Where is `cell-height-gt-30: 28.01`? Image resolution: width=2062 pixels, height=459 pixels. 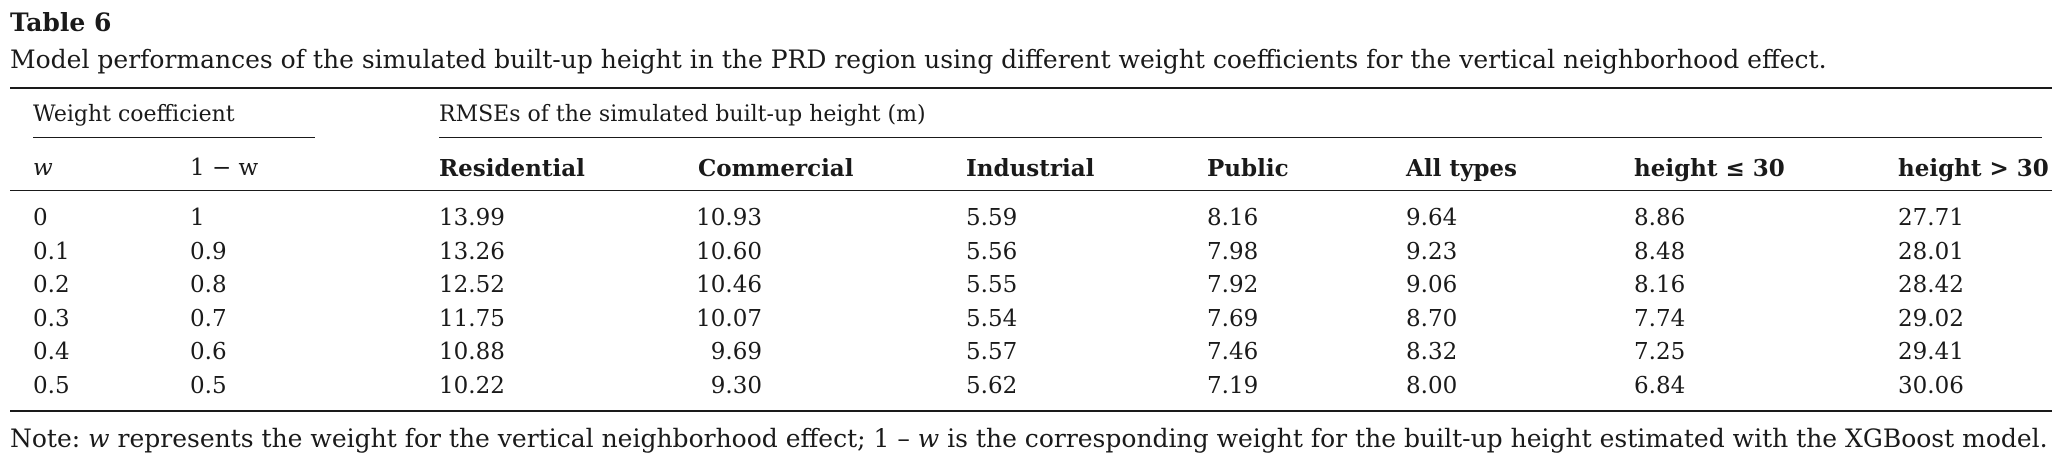
cell-height-gt-30: 28.01 is located at coordinates (1931, 251).